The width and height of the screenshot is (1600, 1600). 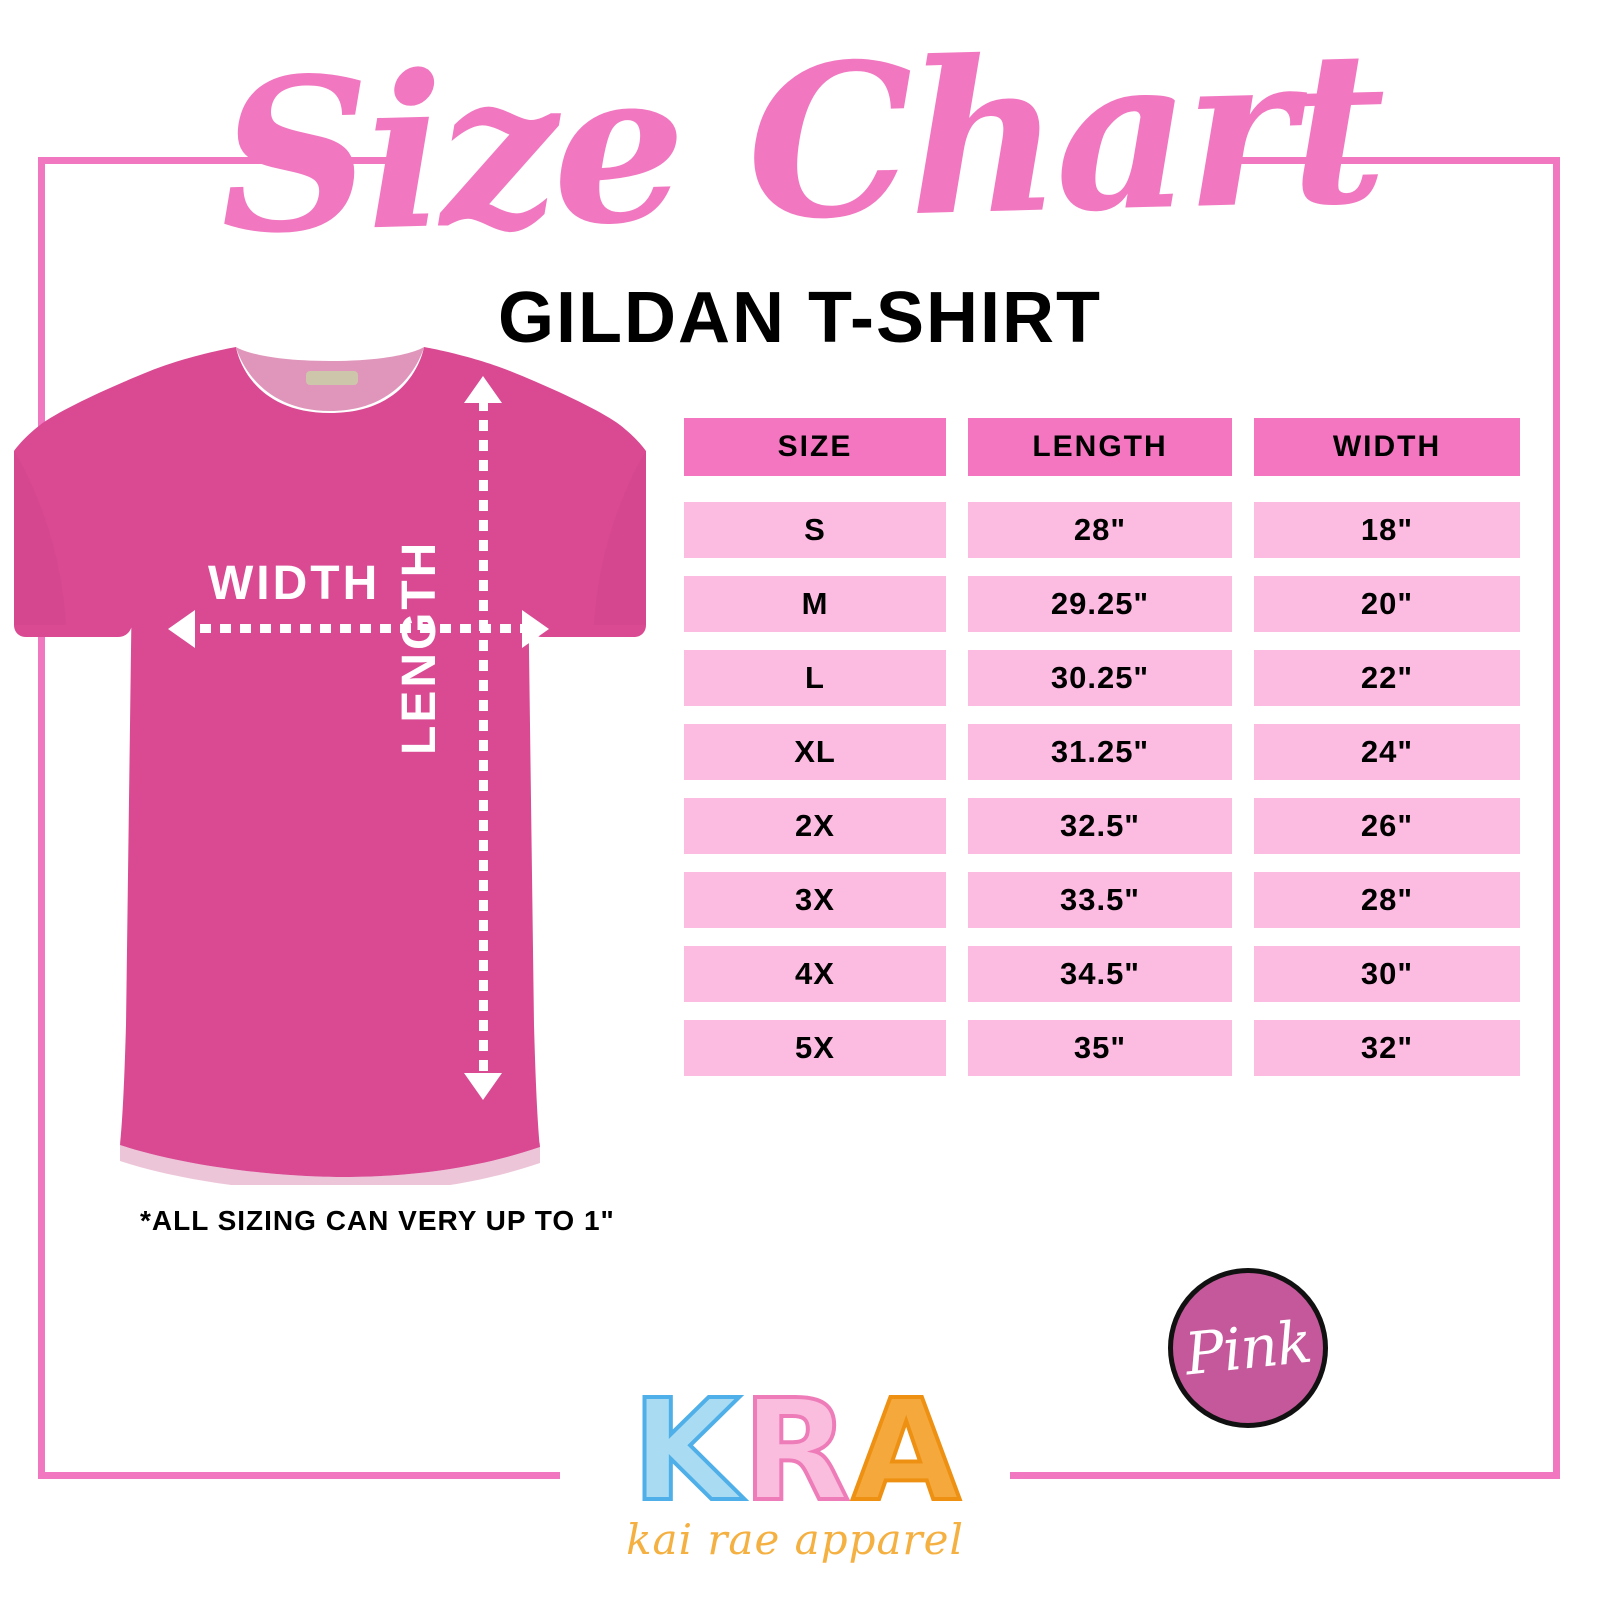 What do you see at coordinates (1100, 974) in the screenshot?
I see `cell-length: 34.5"` at bounding box center [1100, 974].